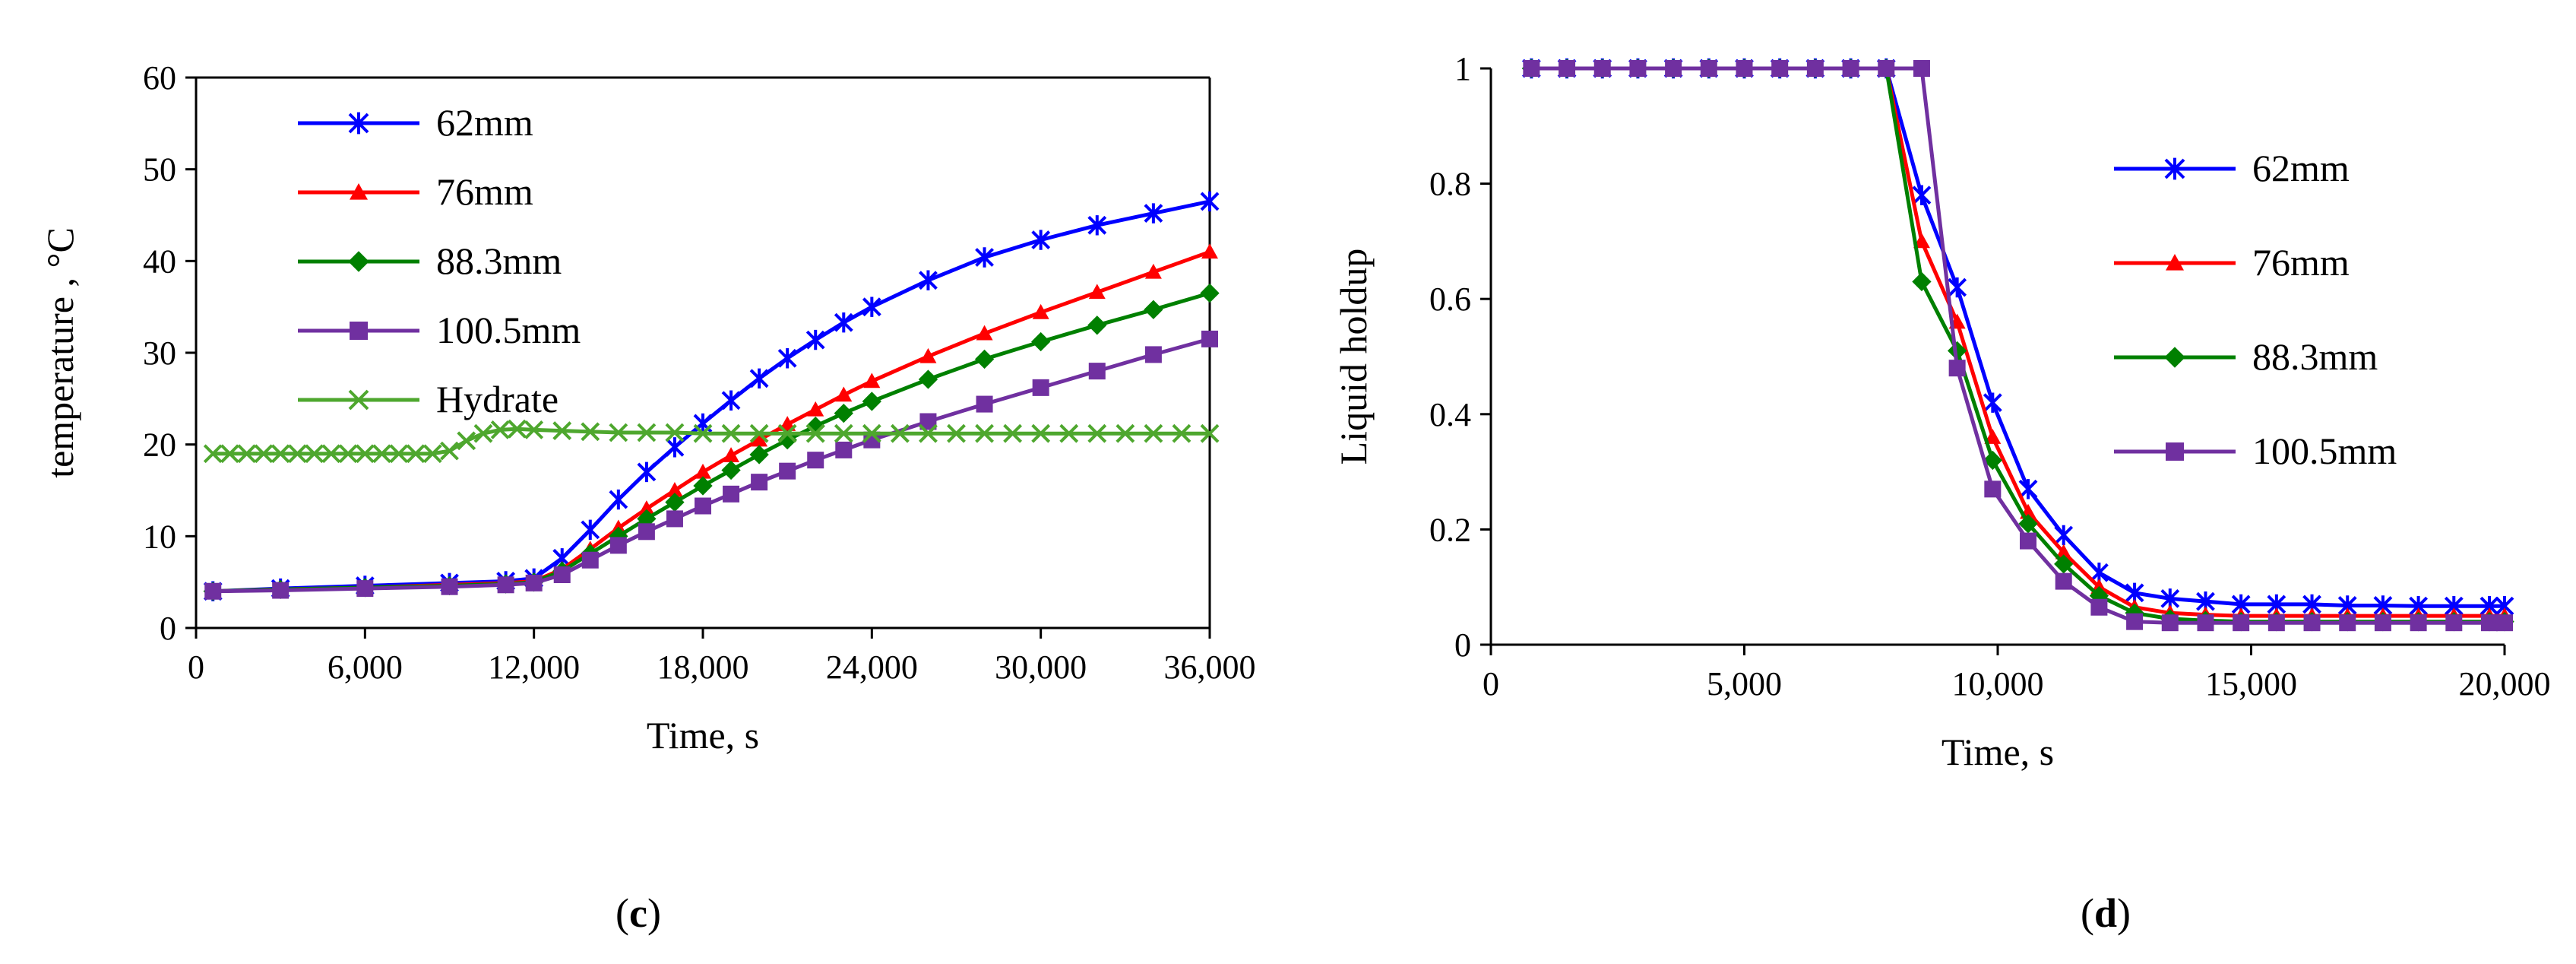  Describe the element at coordinates (499, 260) in the screenshot. I see `legend-label: 88.3mm` at that location.